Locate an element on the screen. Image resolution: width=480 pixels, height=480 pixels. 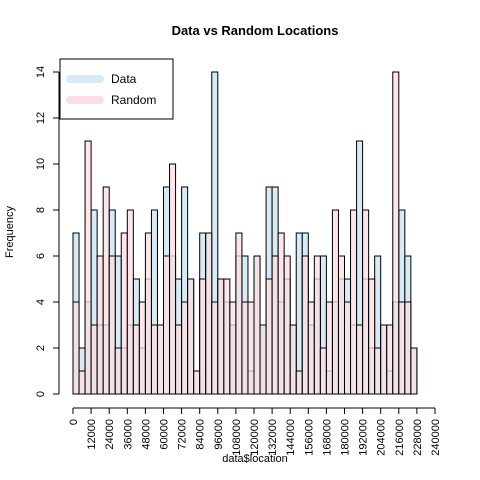
x-tick-label: 240000 is located at coordinates (436, 437).